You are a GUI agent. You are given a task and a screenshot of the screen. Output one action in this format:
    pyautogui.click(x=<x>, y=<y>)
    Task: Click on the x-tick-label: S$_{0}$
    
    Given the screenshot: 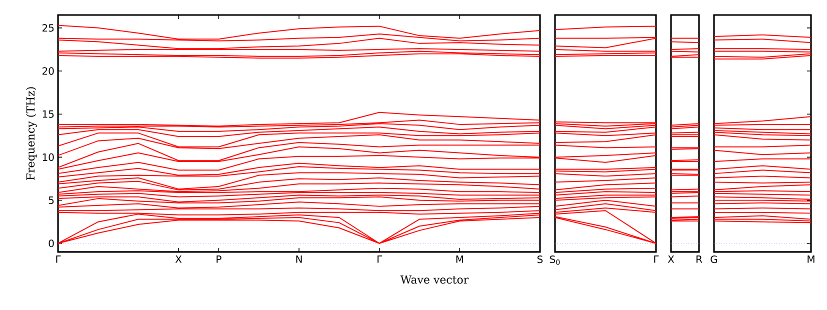 What is the action you would take?
    pyautogui.click(x=555, y=260)
    